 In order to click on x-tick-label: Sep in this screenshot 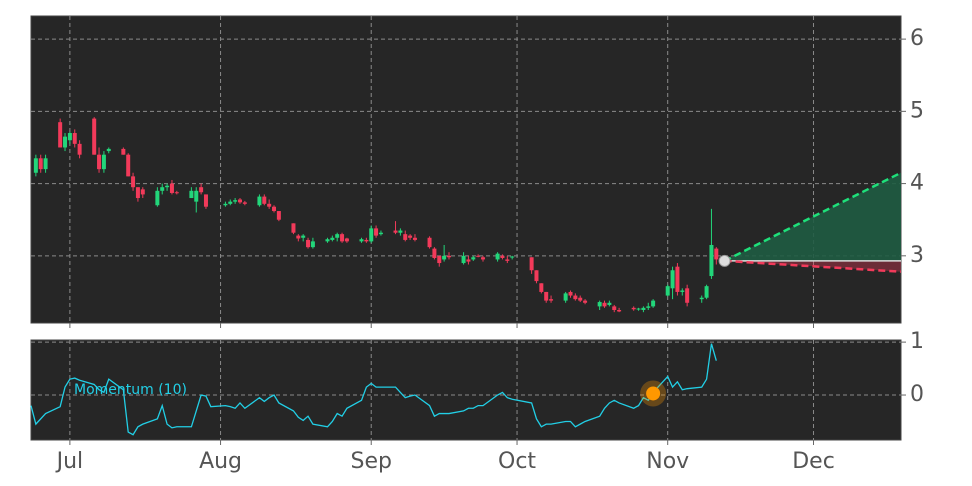, I will do `click(370, 461)`.